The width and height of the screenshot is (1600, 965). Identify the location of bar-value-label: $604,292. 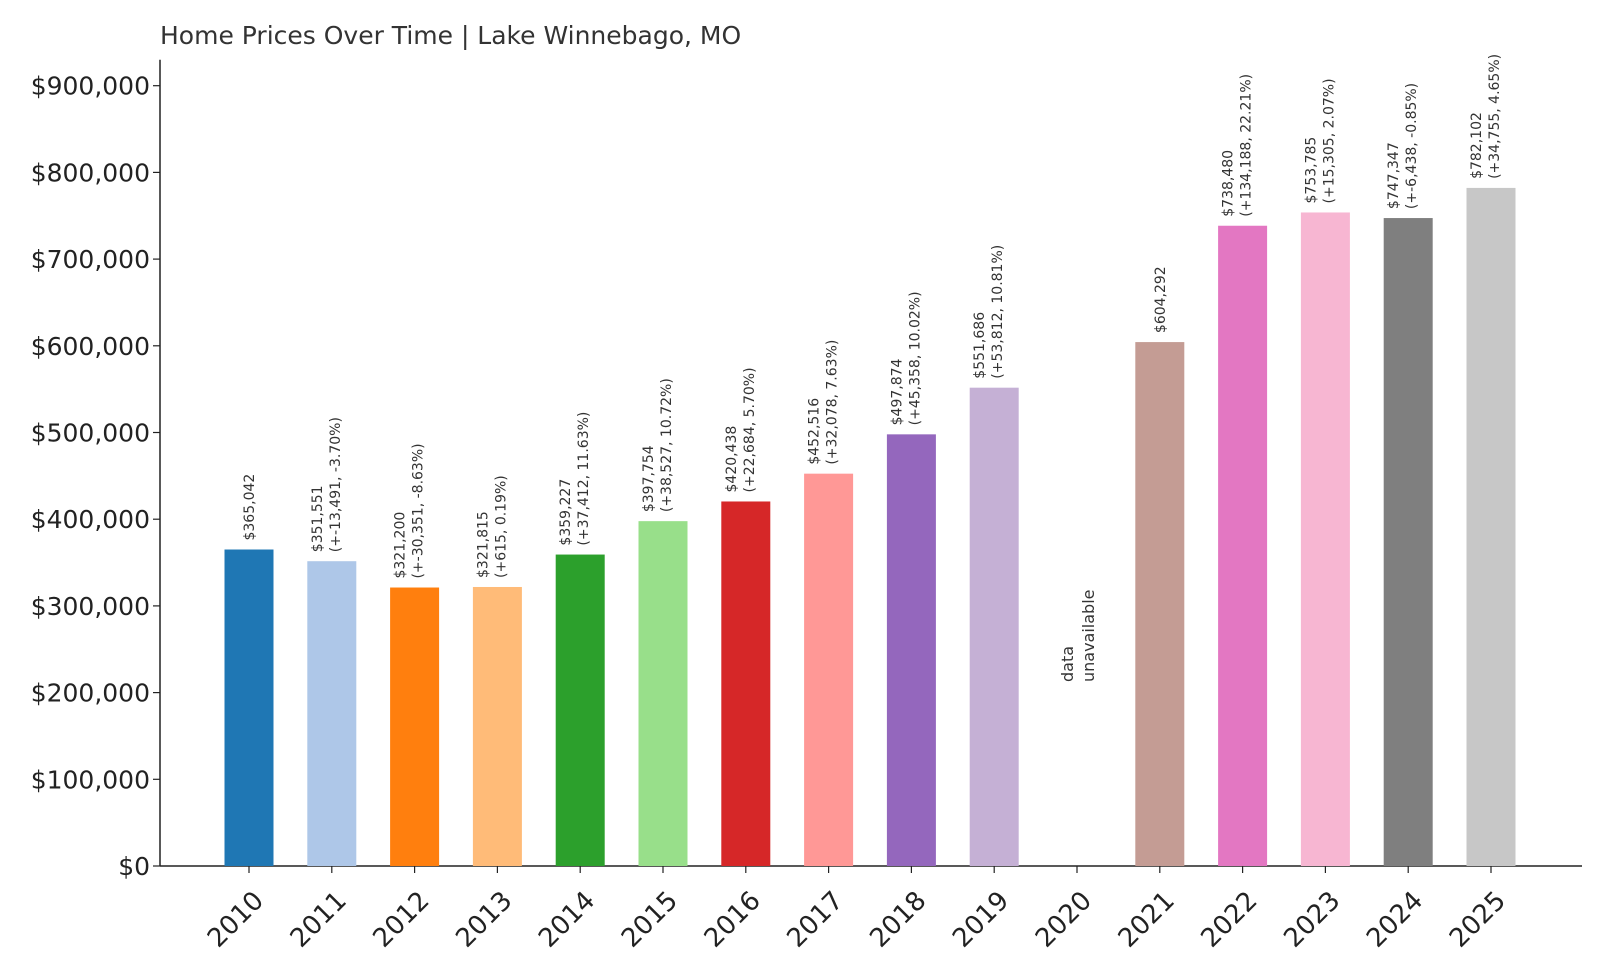
(1161, 299).